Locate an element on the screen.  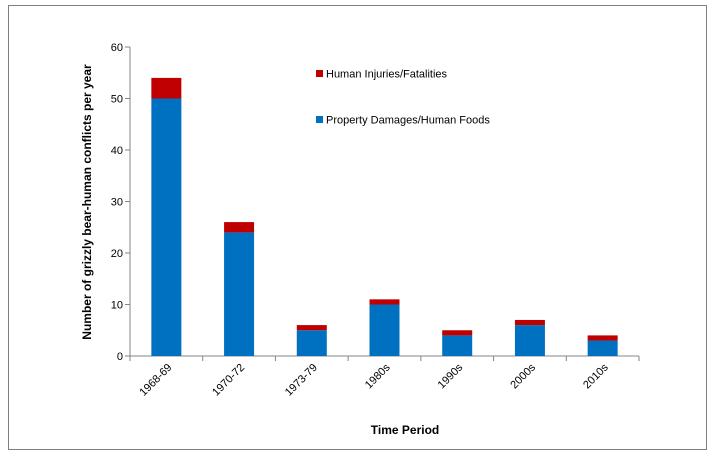
y-tick-label: 50 is located at coordinates (117, 100).